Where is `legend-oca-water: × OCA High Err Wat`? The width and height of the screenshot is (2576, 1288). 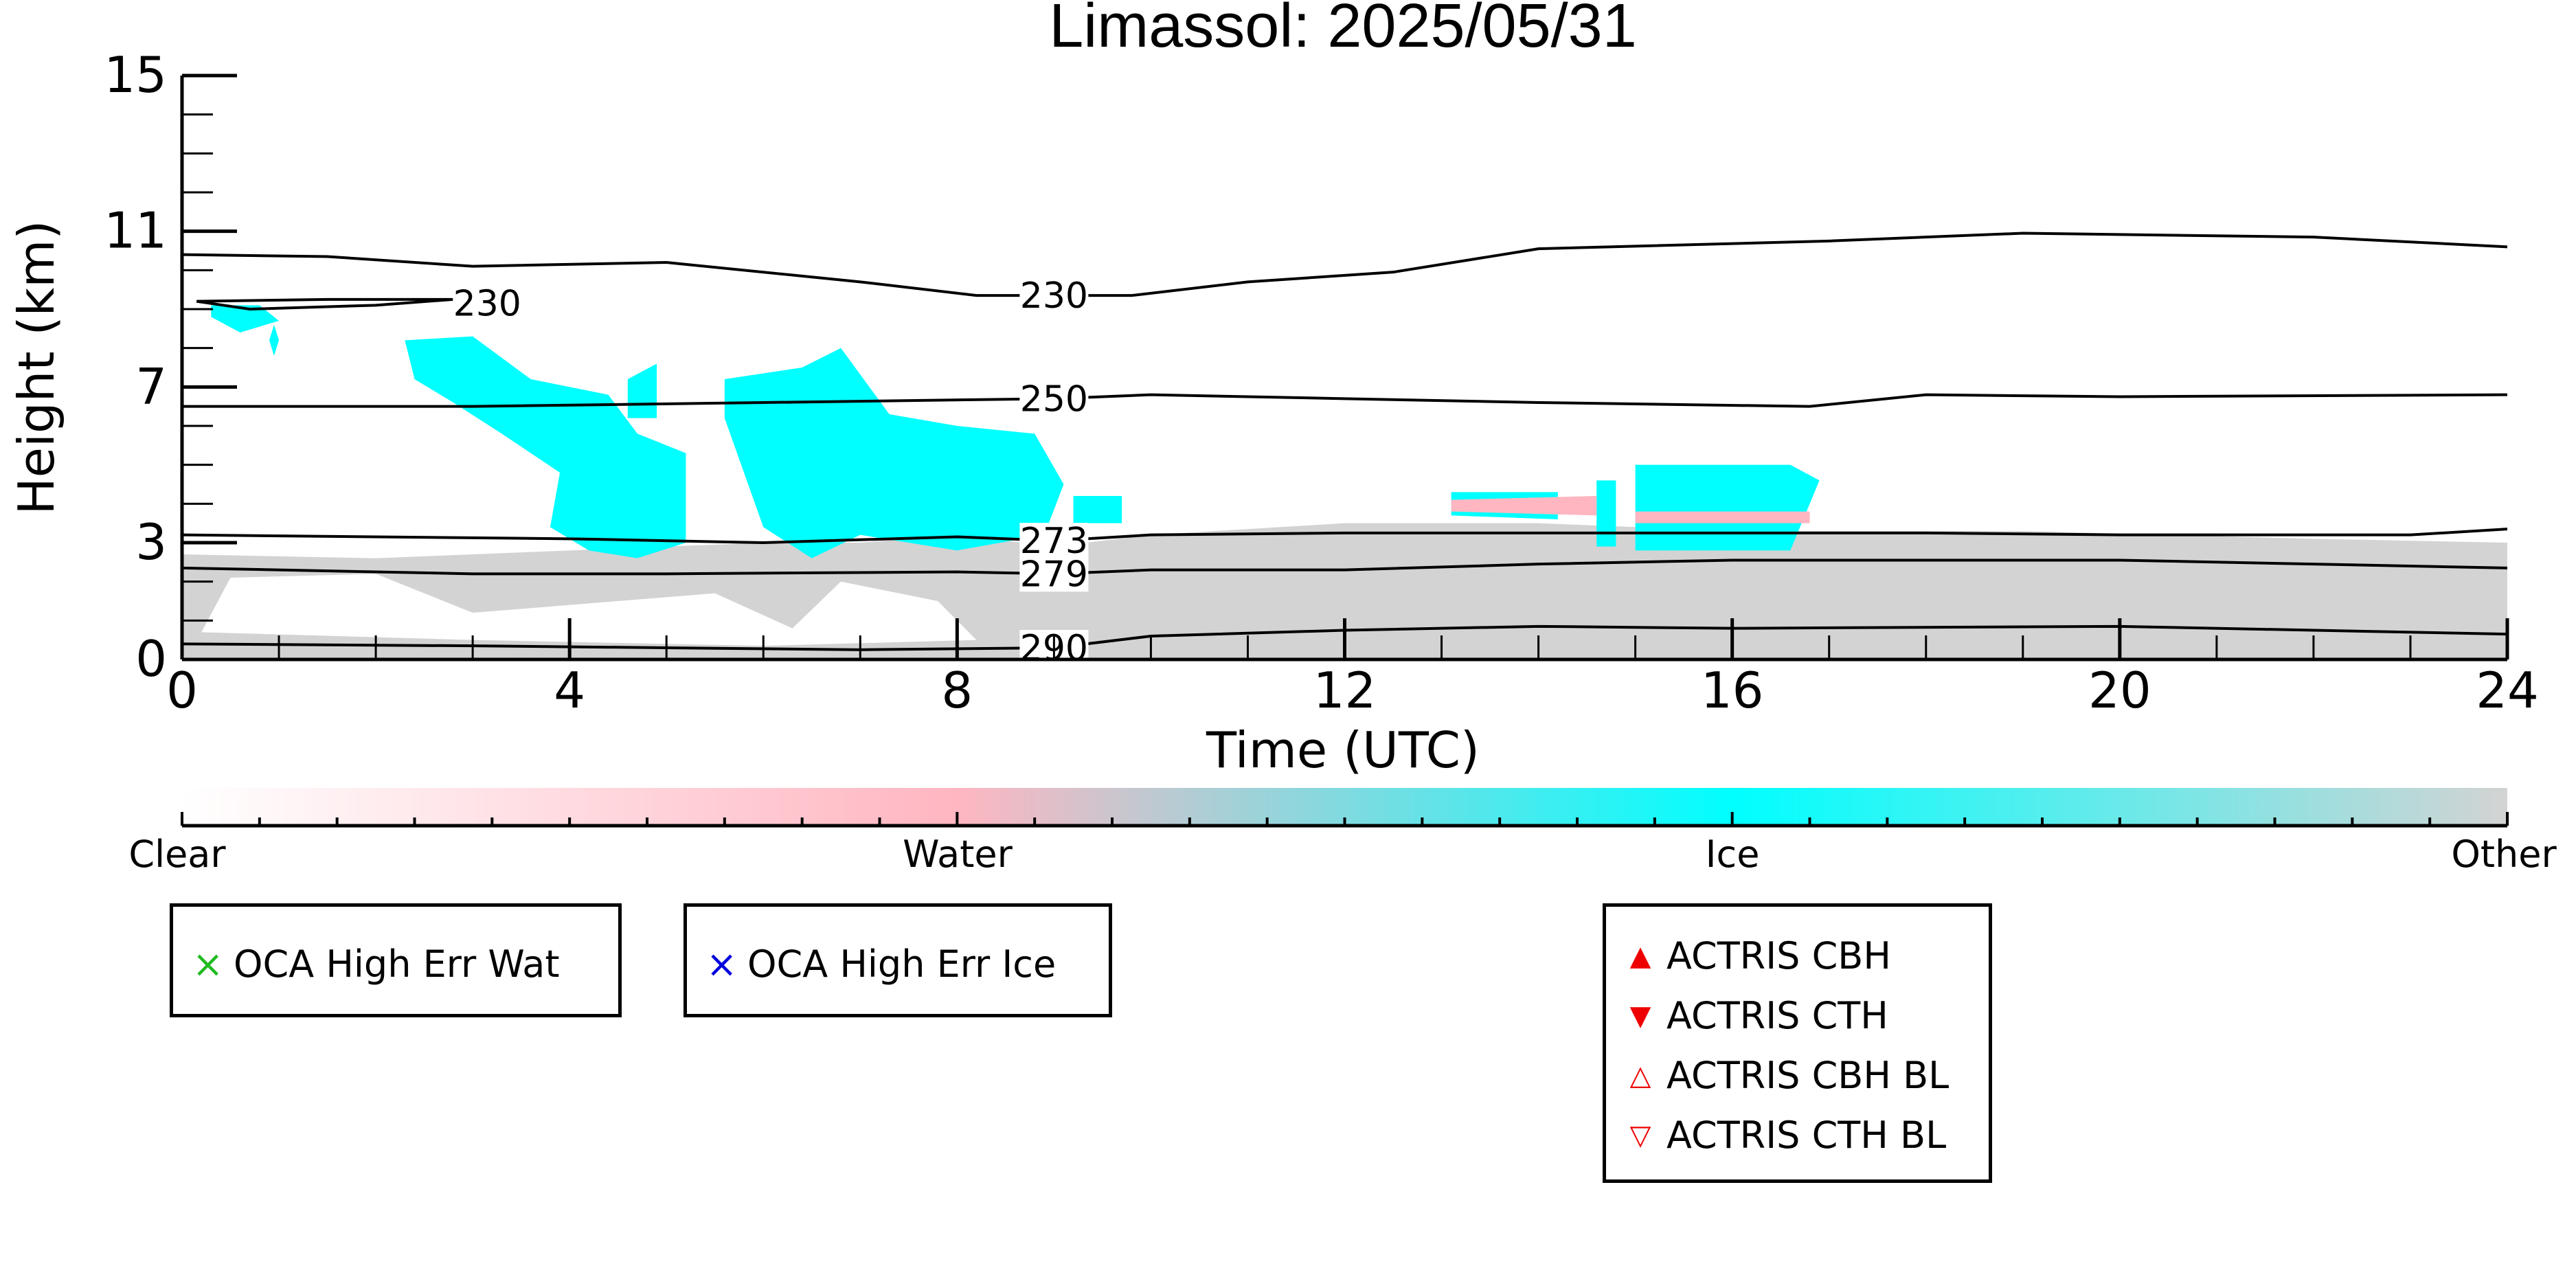
legend-oca-water: × OCA High Err Wat is located at coordinates (396, 960).